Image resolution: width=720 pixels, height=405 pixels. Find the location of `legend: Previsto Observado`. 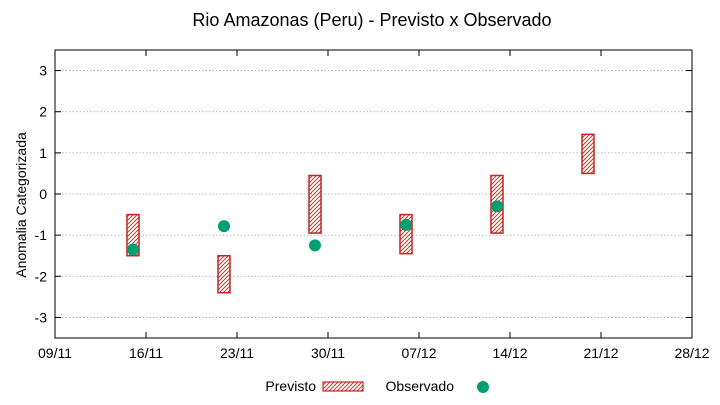

legend: Previsto Observado is located at coordinates (377, 386).